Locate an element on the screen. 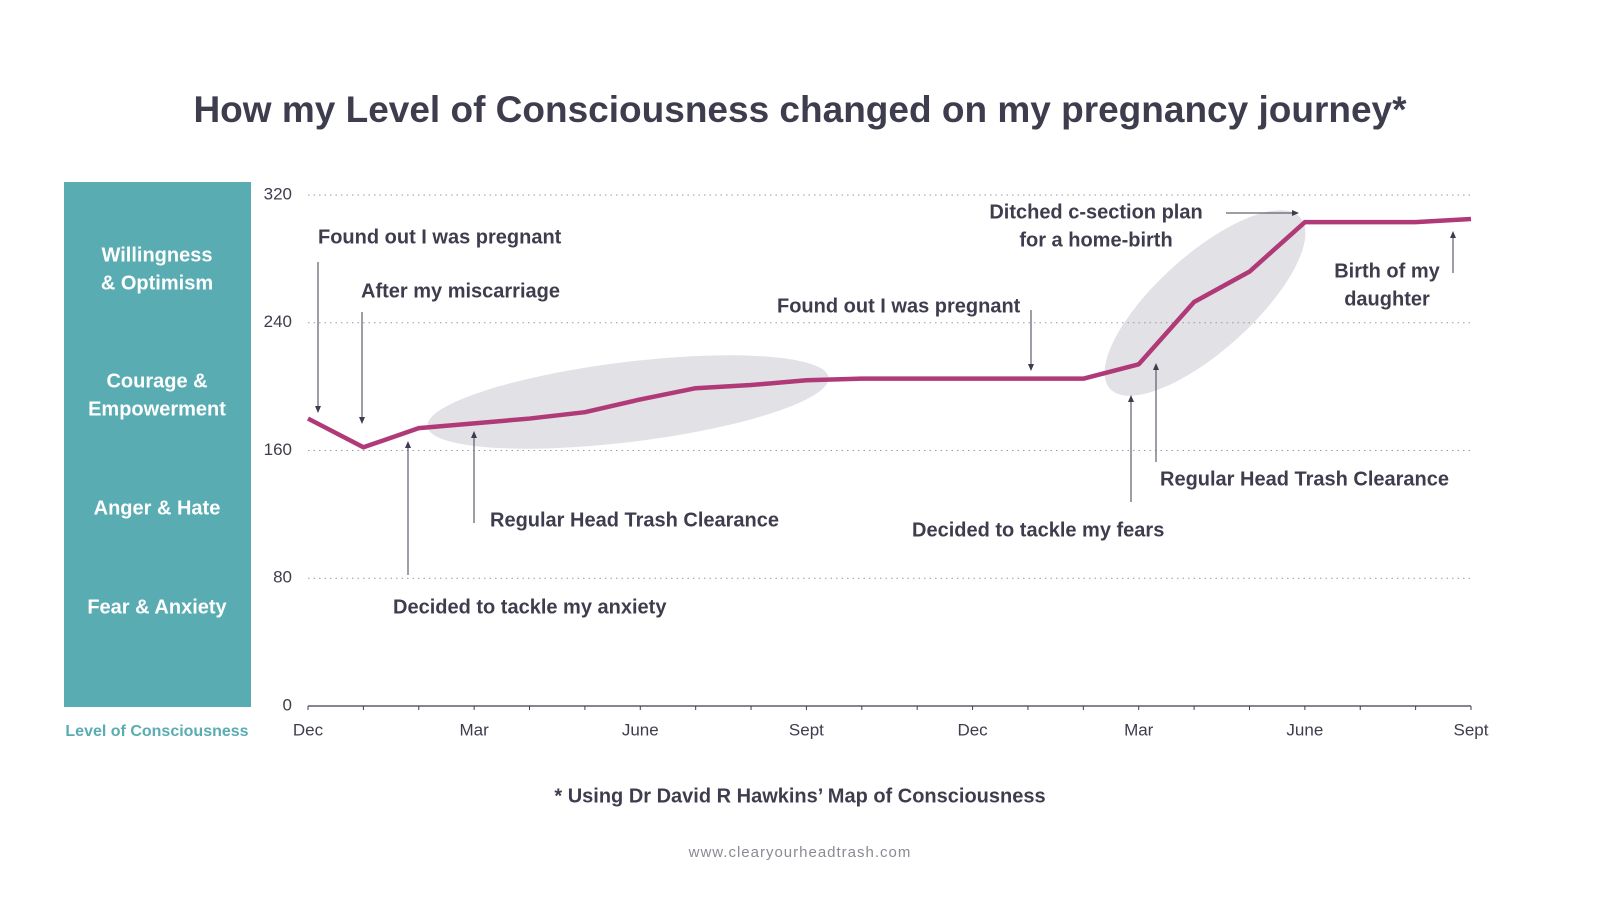  band-label: & Optimism is located at coordinates (157, 283).